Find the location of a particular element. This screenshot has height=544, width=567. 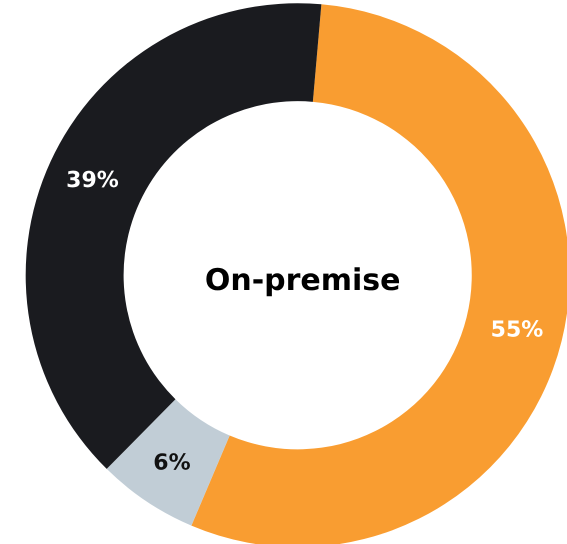

text: On-premise is located at coordinates (302, 280).